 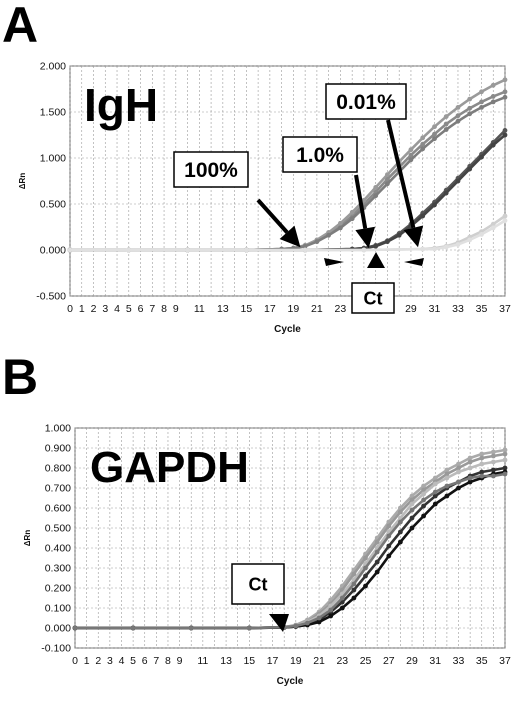 I want to click on x-tick-label: 4, so click(x=122, y=661).